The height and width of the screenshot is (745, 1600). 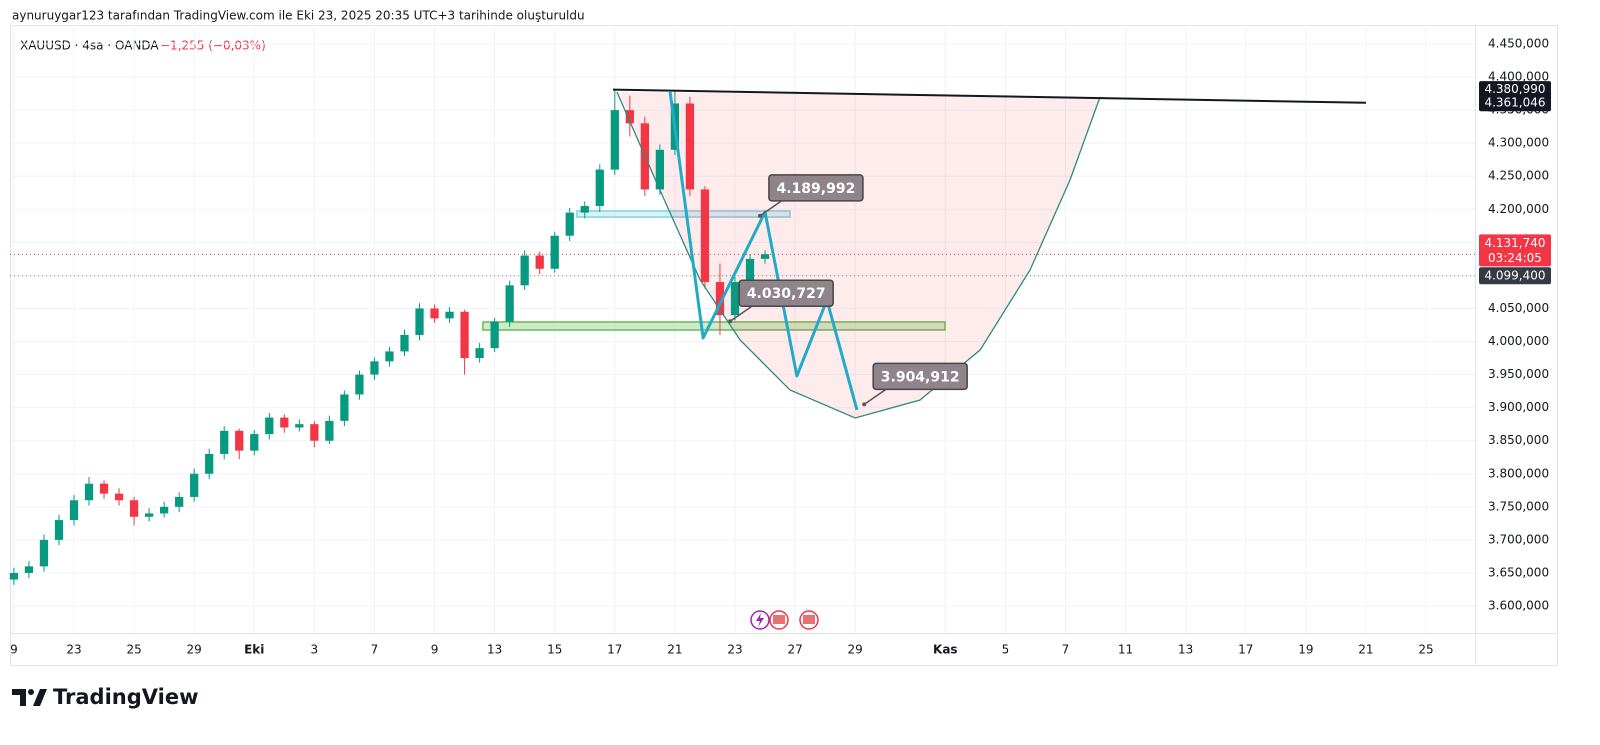 I want to click on callout-label: 3.904,912, so click(x=920, y=377).